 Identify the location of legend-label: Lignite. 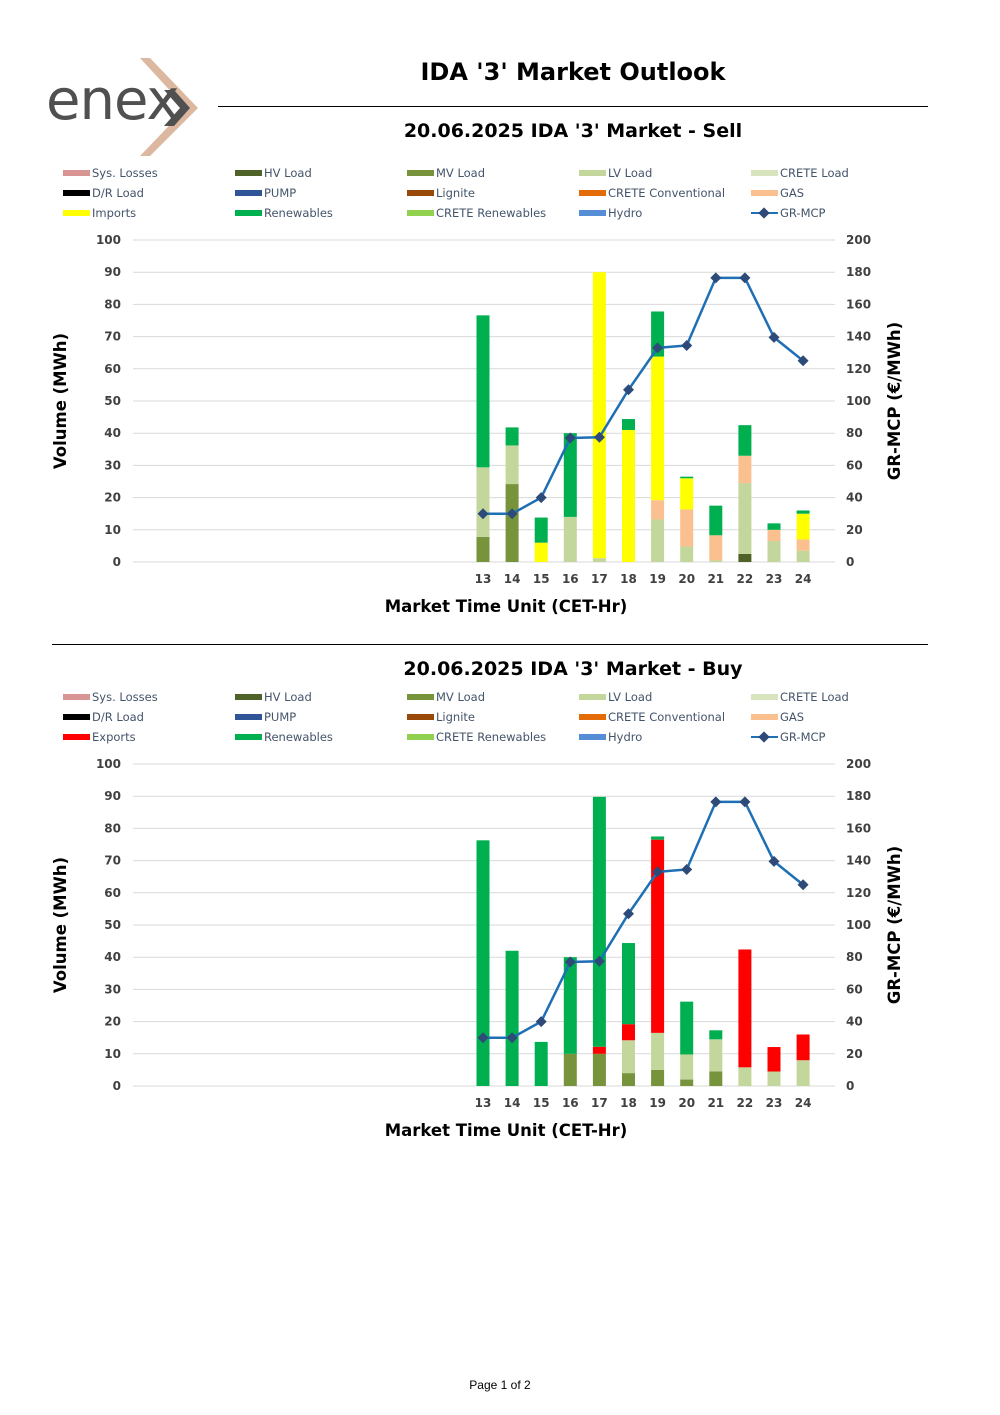
(455, 193).